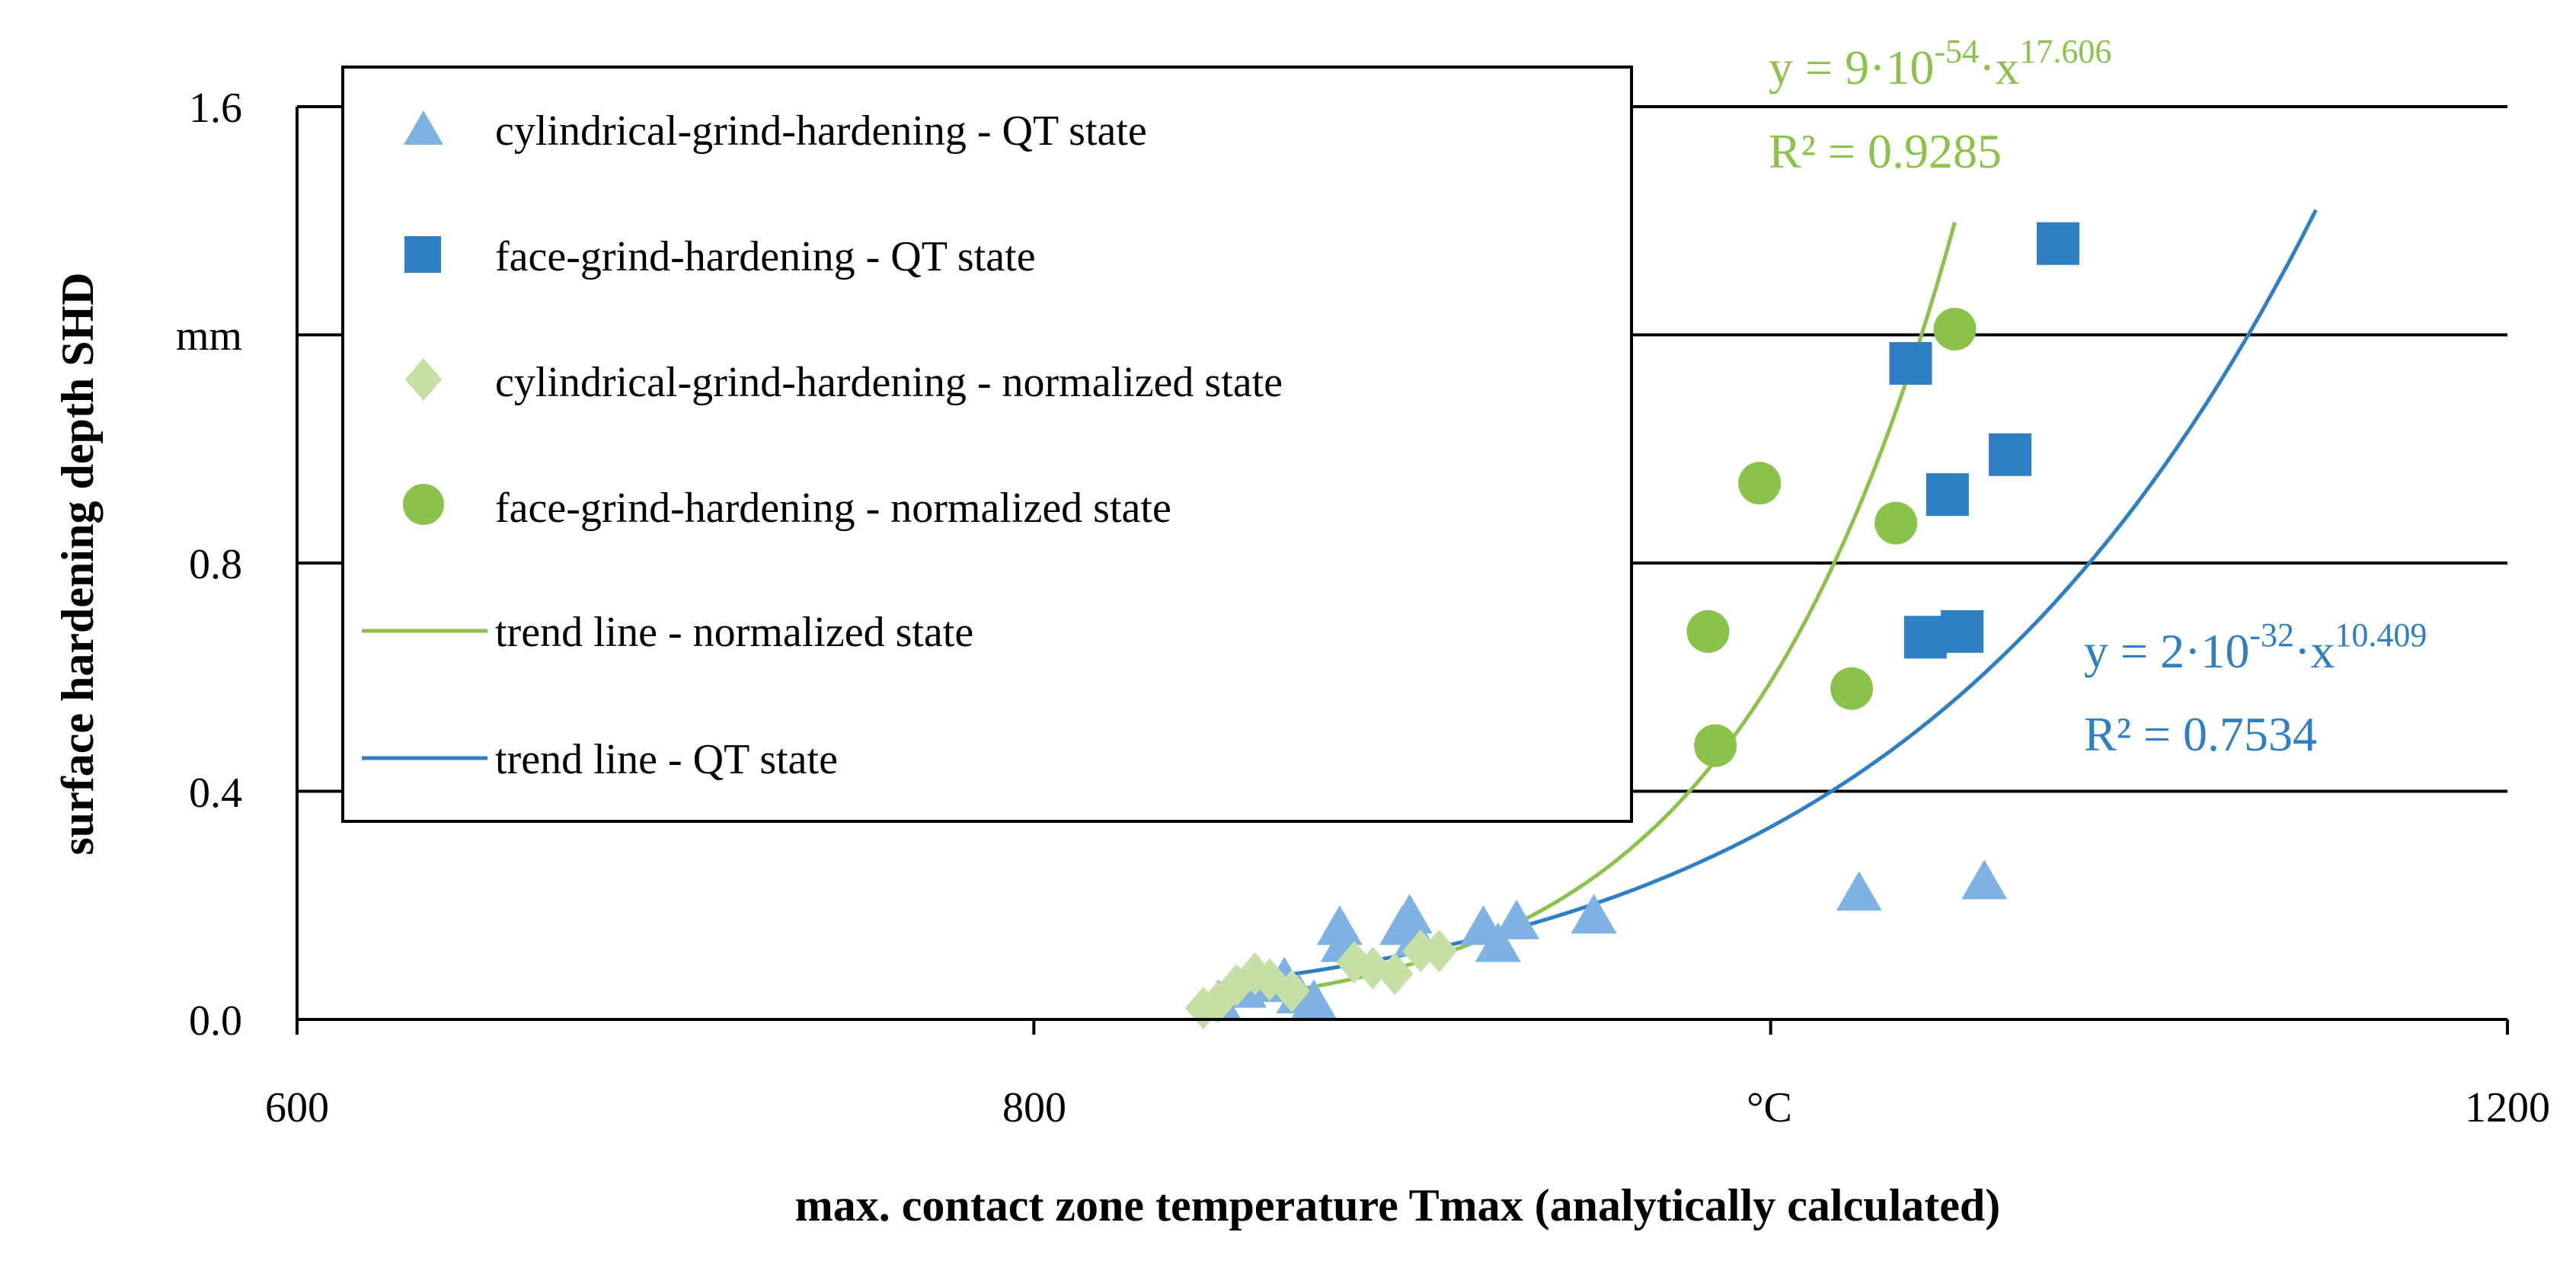 This screenshot has width=2576, height=1264. Describe the element at coordinates (216, 108) in the screenshot. I see `y-tick-label: 1.6` at that location.